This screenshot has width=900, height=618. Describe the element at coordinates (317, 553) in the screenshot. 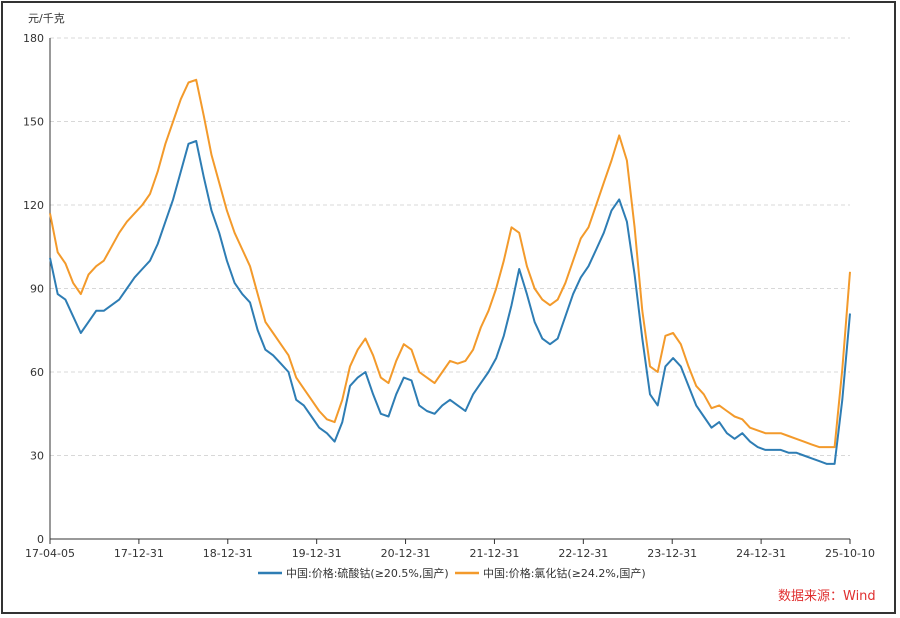

I see `x-tick-label: 19-12-31` at that location.